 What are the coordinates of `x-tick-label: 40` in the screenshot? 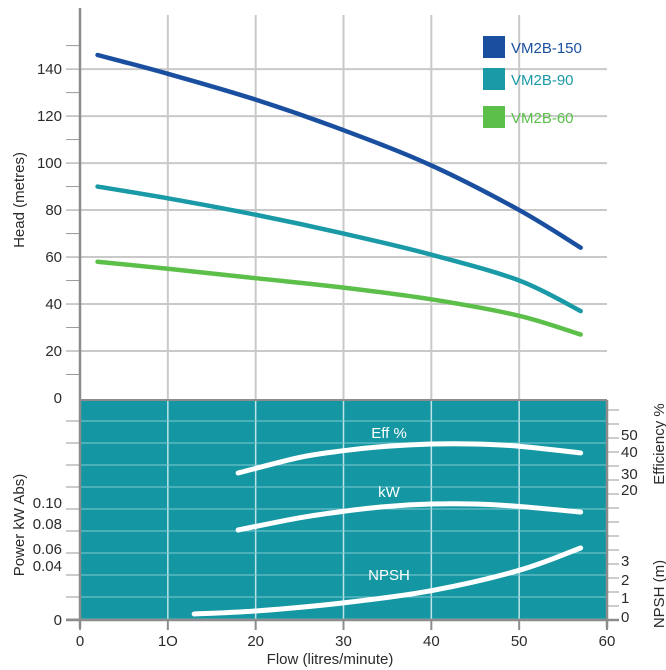 It's located at (431, 641).